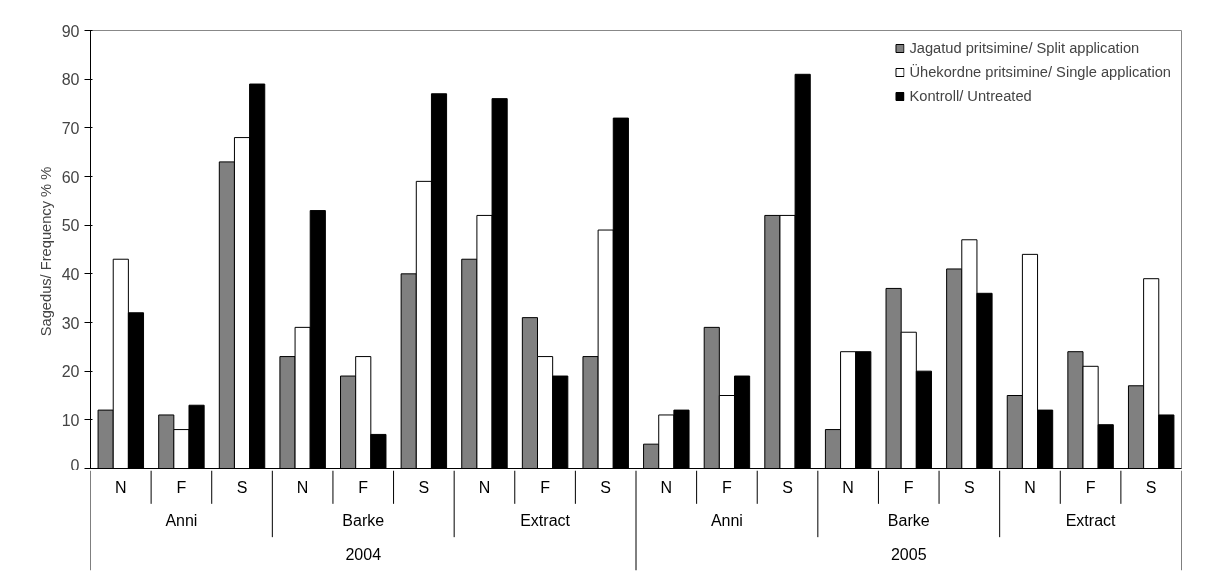 The width and height of the screenshot is (1209, 581). I want to click on y-tick-label: 0, so click(75, 465).